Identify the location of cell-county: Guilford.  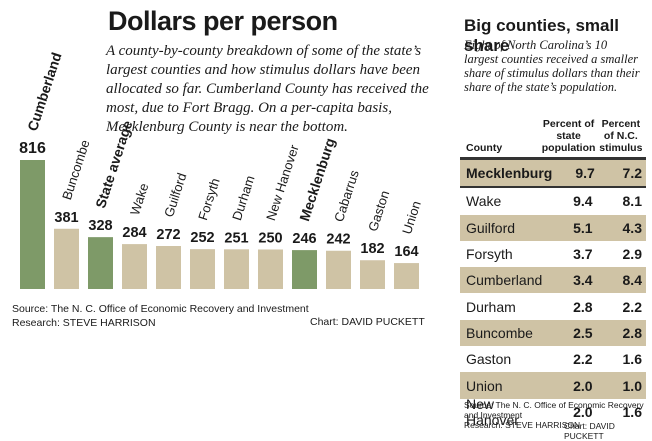
(491, 227).